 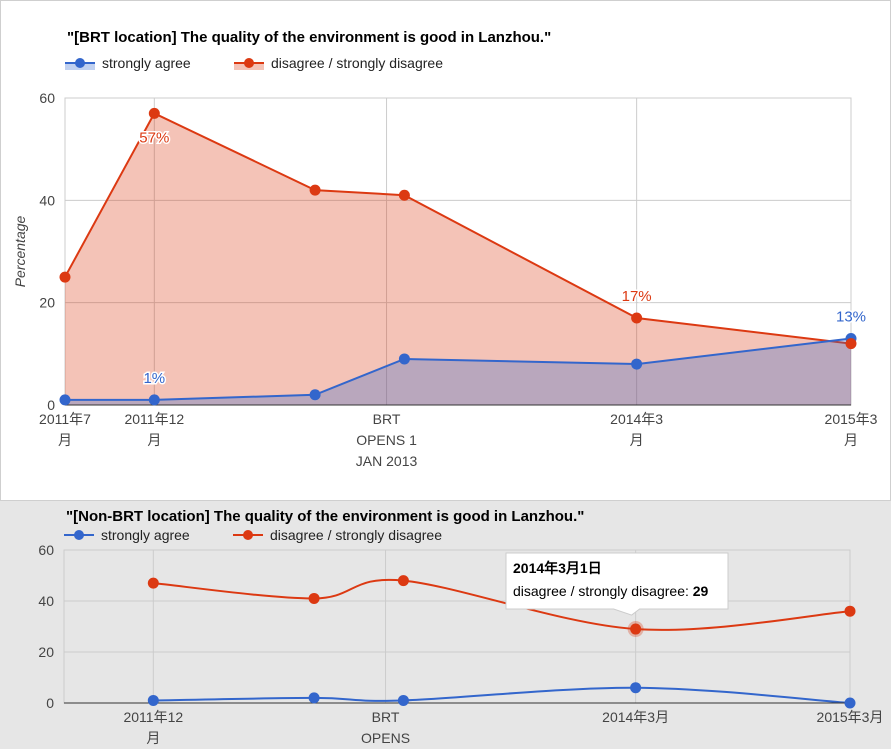 I want to click on brt-legend-item-disagree: disagree / strongly disagree, so click(x=338, y=63).